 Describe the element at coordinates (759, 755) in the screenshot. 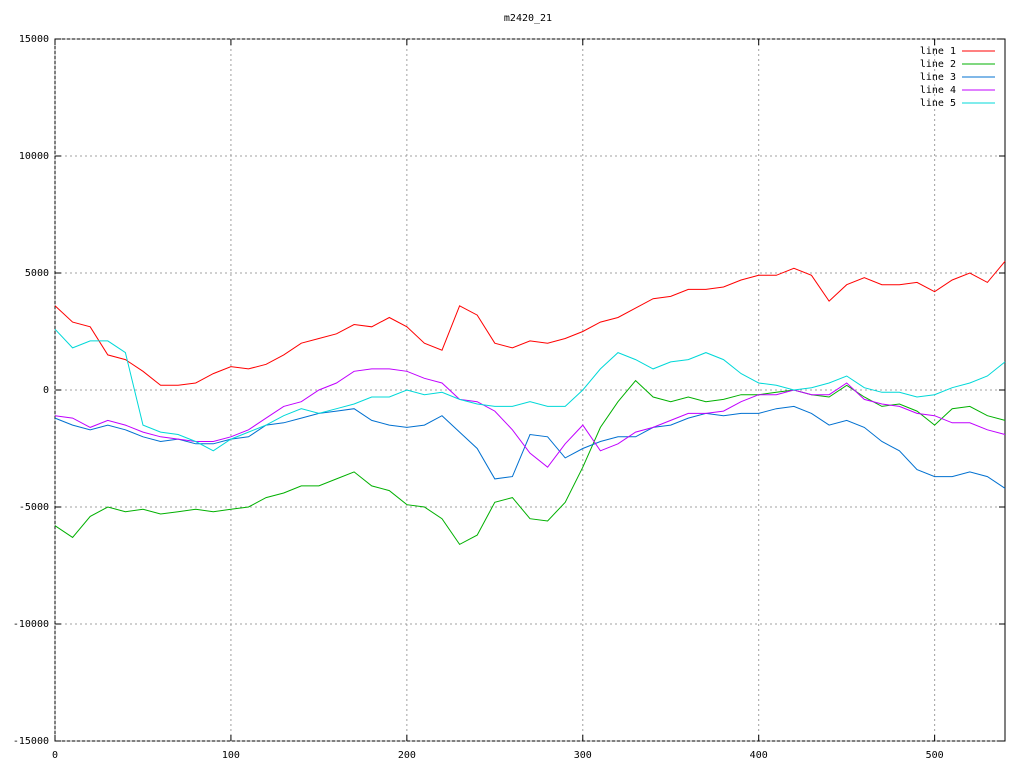

I see `x-tick-label: 400` at that location.